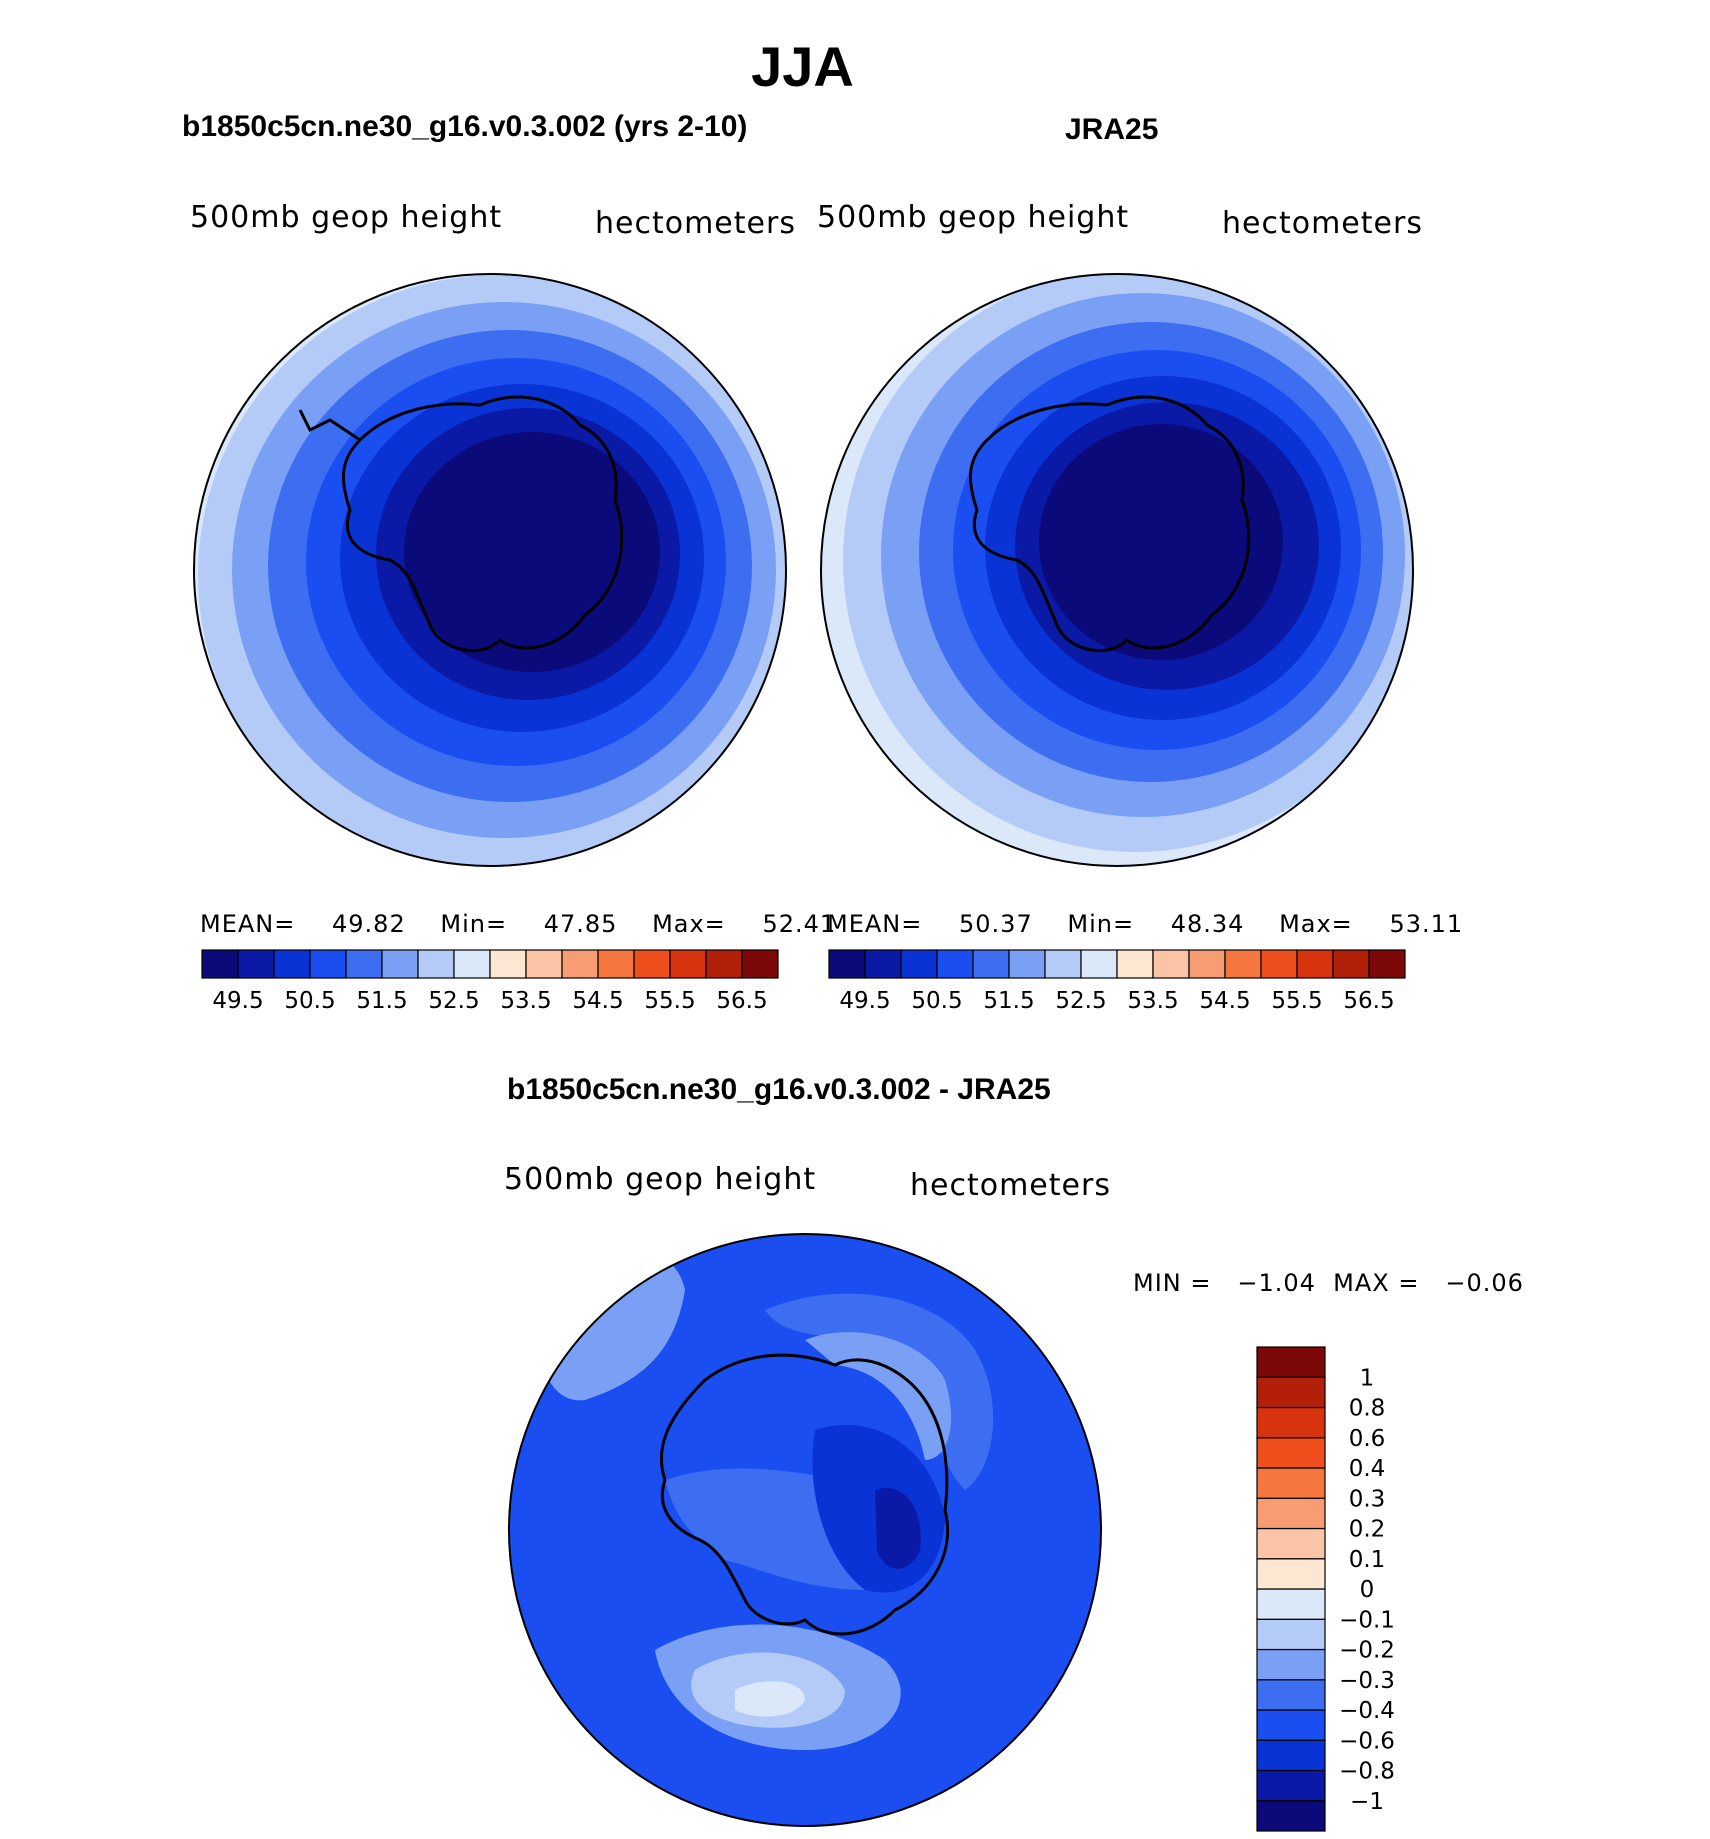 The width and height of the screenshot is (1710, 1839). What do you see at coordinates (779, 1089) in the screenshot?
I see `panel-title-diff: b1850c5cn.ne30_g16.v0.3.002 - JRA25` at bounding box center [779, 1089].